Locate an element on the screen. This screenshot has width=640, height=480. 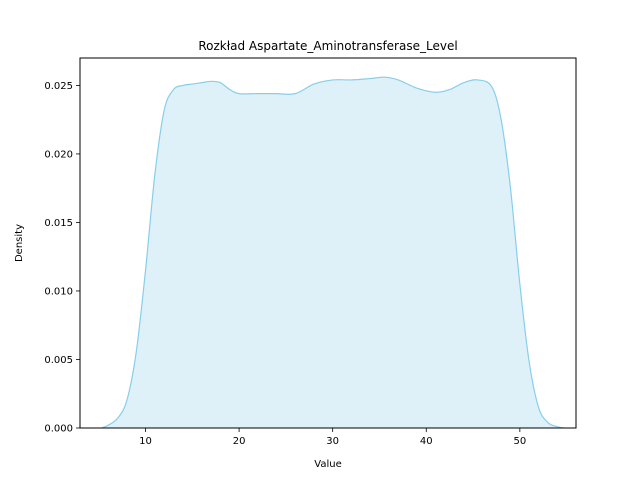
y-tick-label: 0.005 is located at coordinates (58, 360).